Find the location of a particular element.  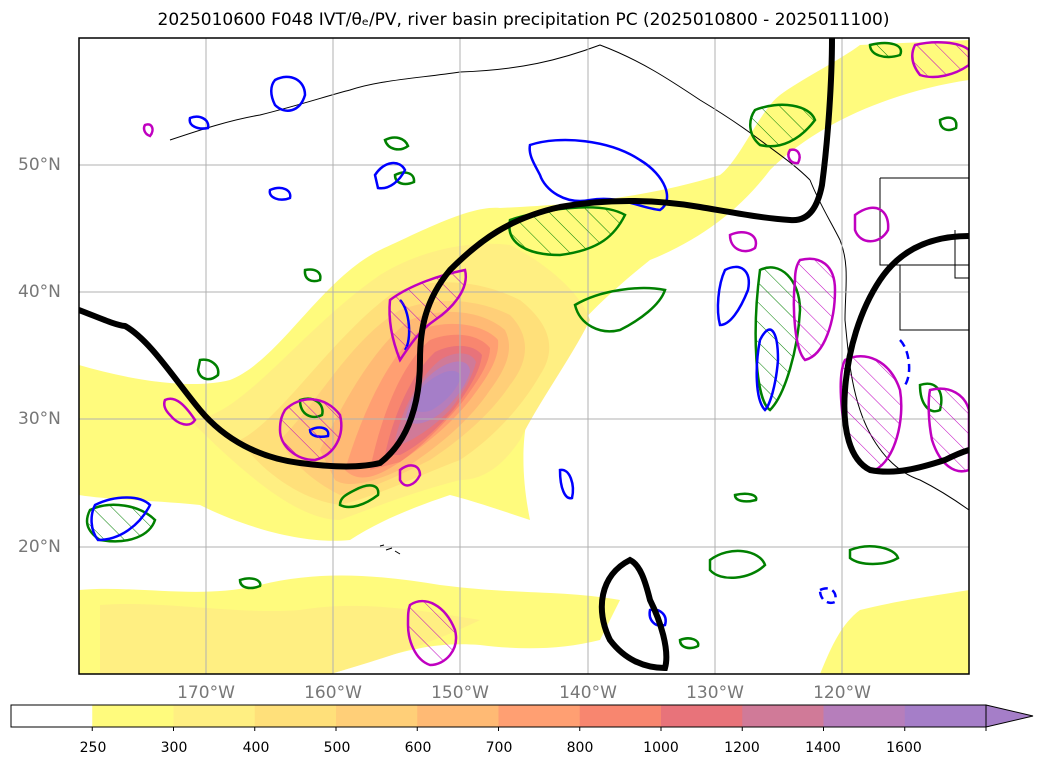

lat-label-20n: 20°N is located at coordinates (39, 547).